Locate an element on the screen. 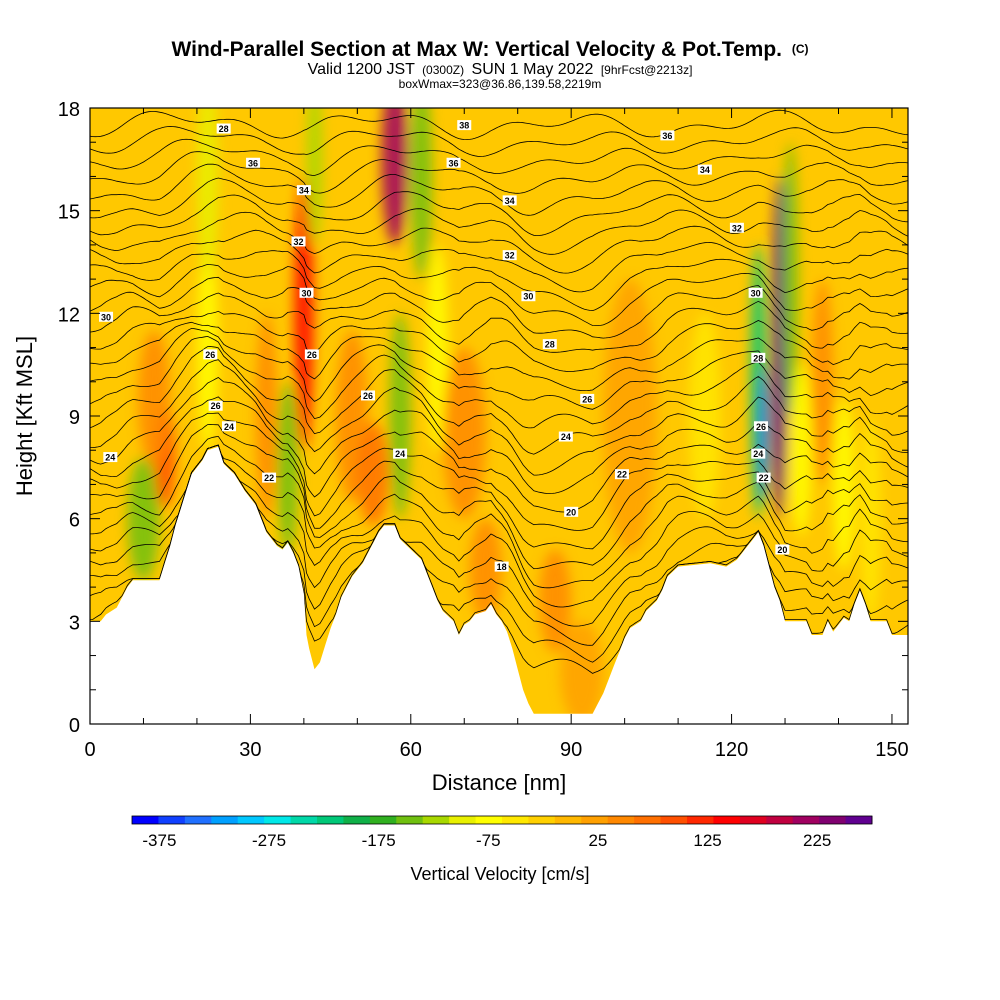 This screenshot has height=1000, width=1000. y-tick-label: 0 is located at coordinates (74, 726).